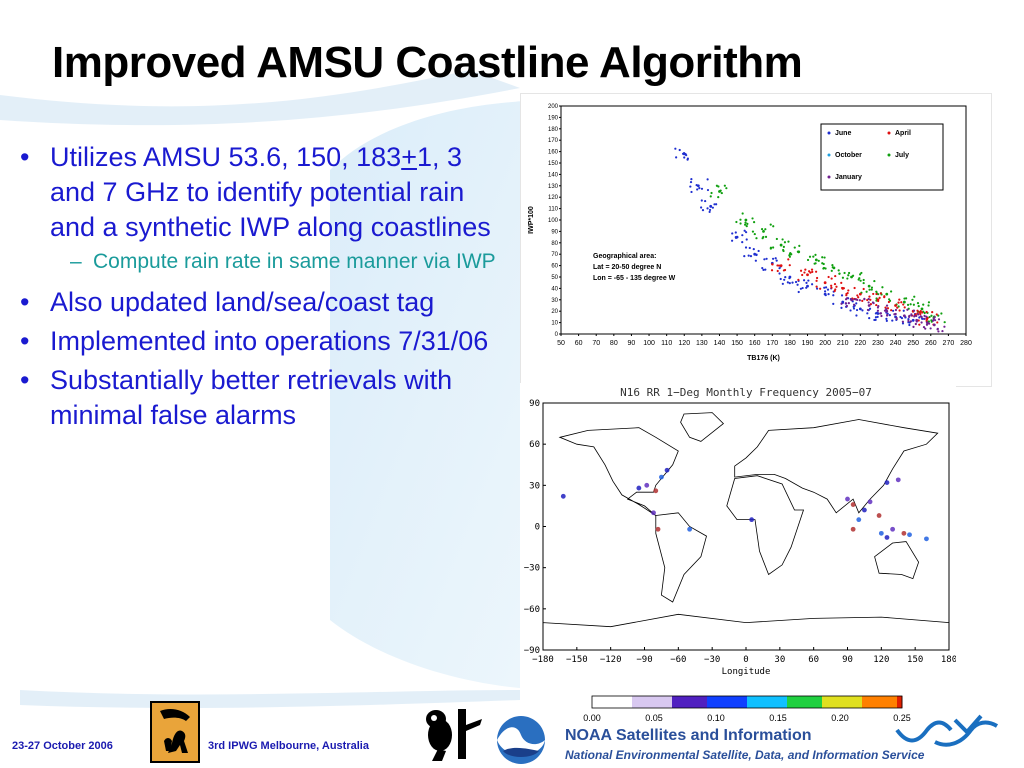  Describe the element at coordinates (790, 343) in the screenshot. I see `x-tick-label: 180` at that location.